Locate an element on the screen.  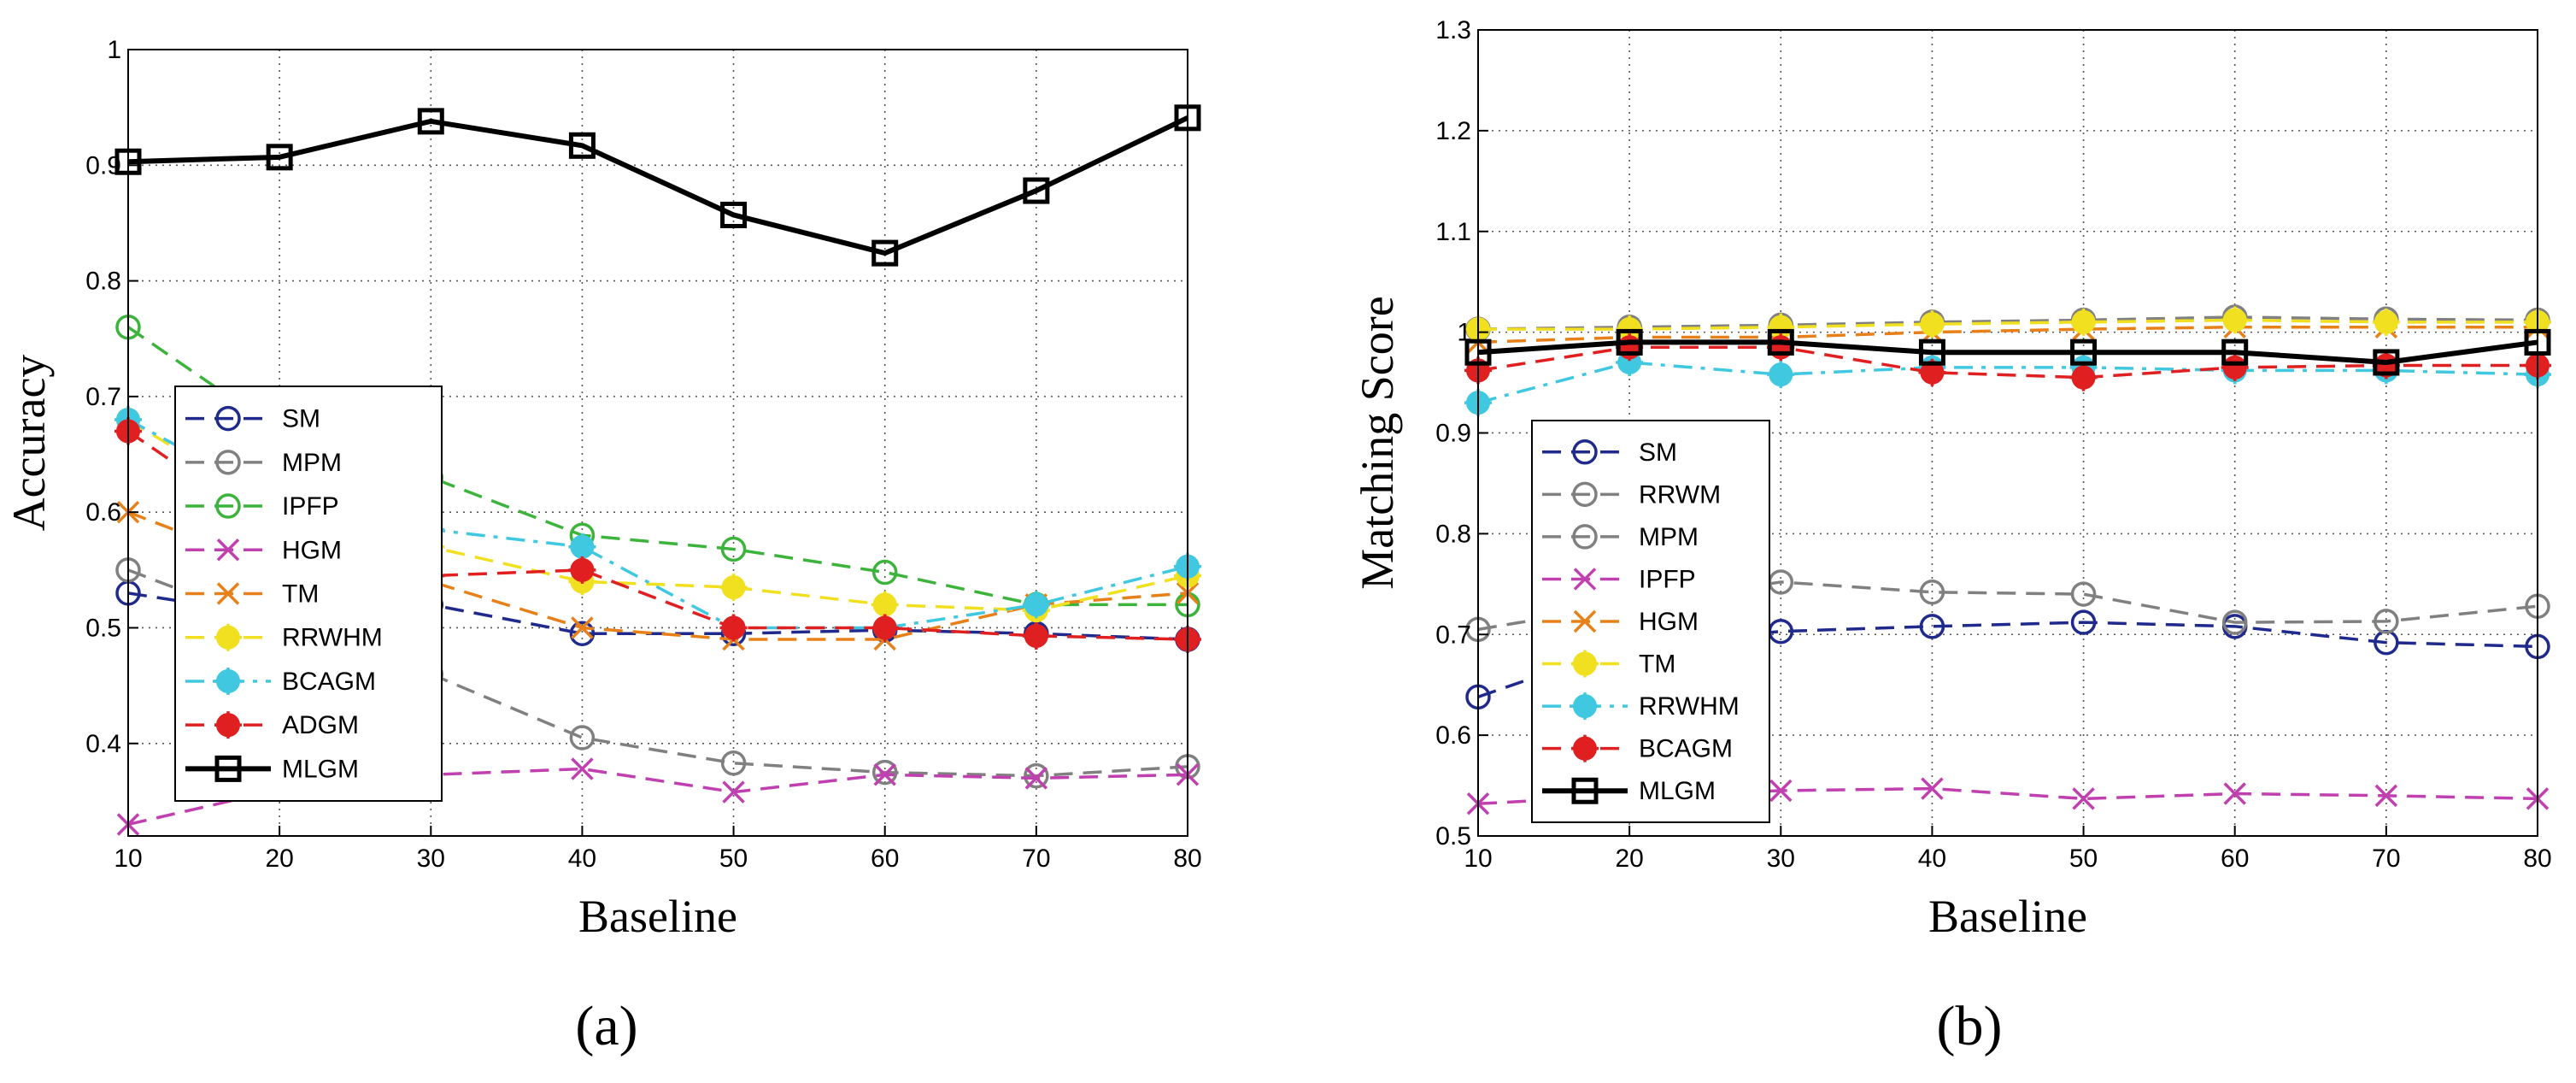
x-tick-label: 60 is located at coordinates (2235, 859).